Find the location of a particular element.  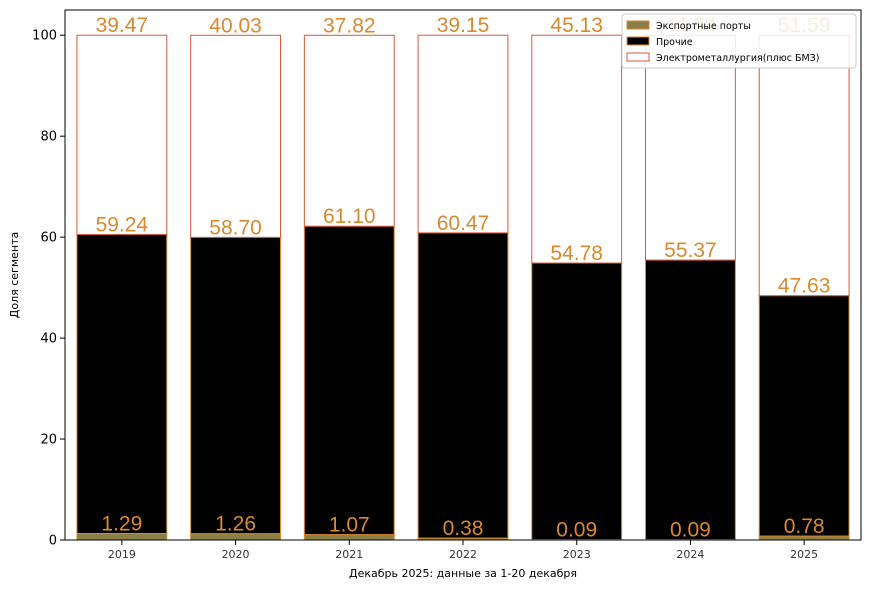

label-other-2024: 55.37 is located at coordinates (690, 250).